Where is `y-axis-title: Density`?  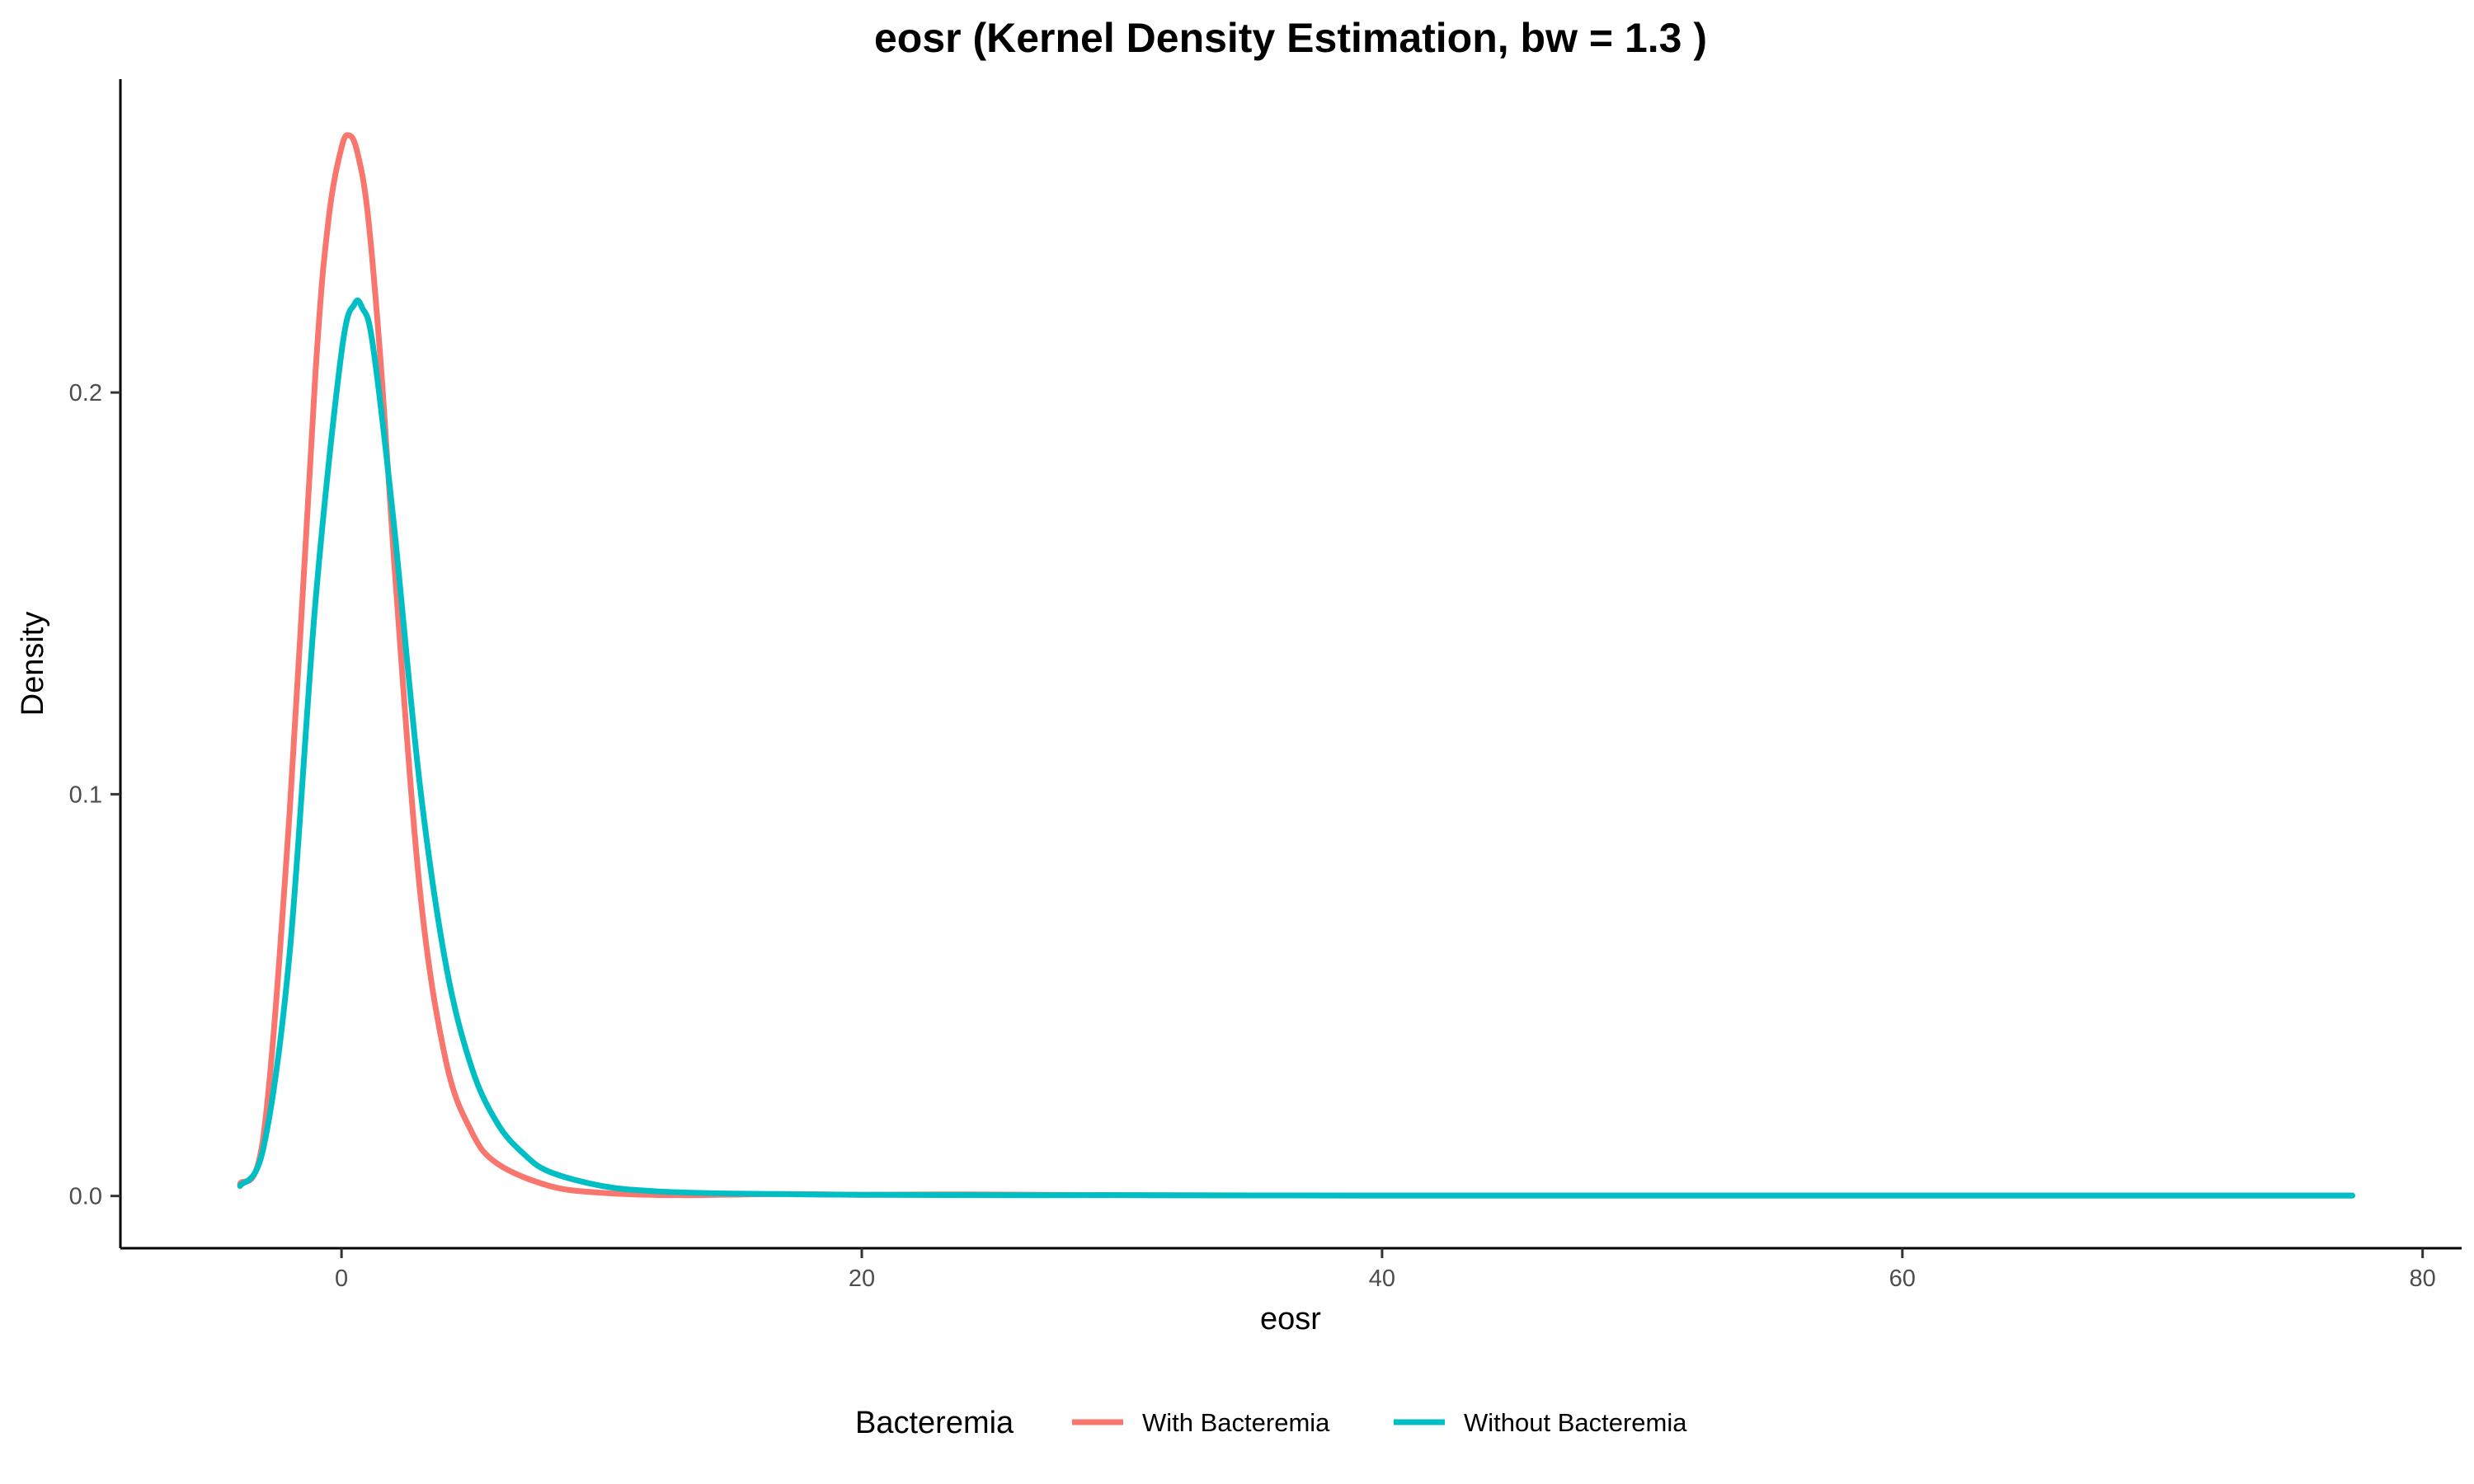 y-axis-title: Density is located at coordinates (33, 664).